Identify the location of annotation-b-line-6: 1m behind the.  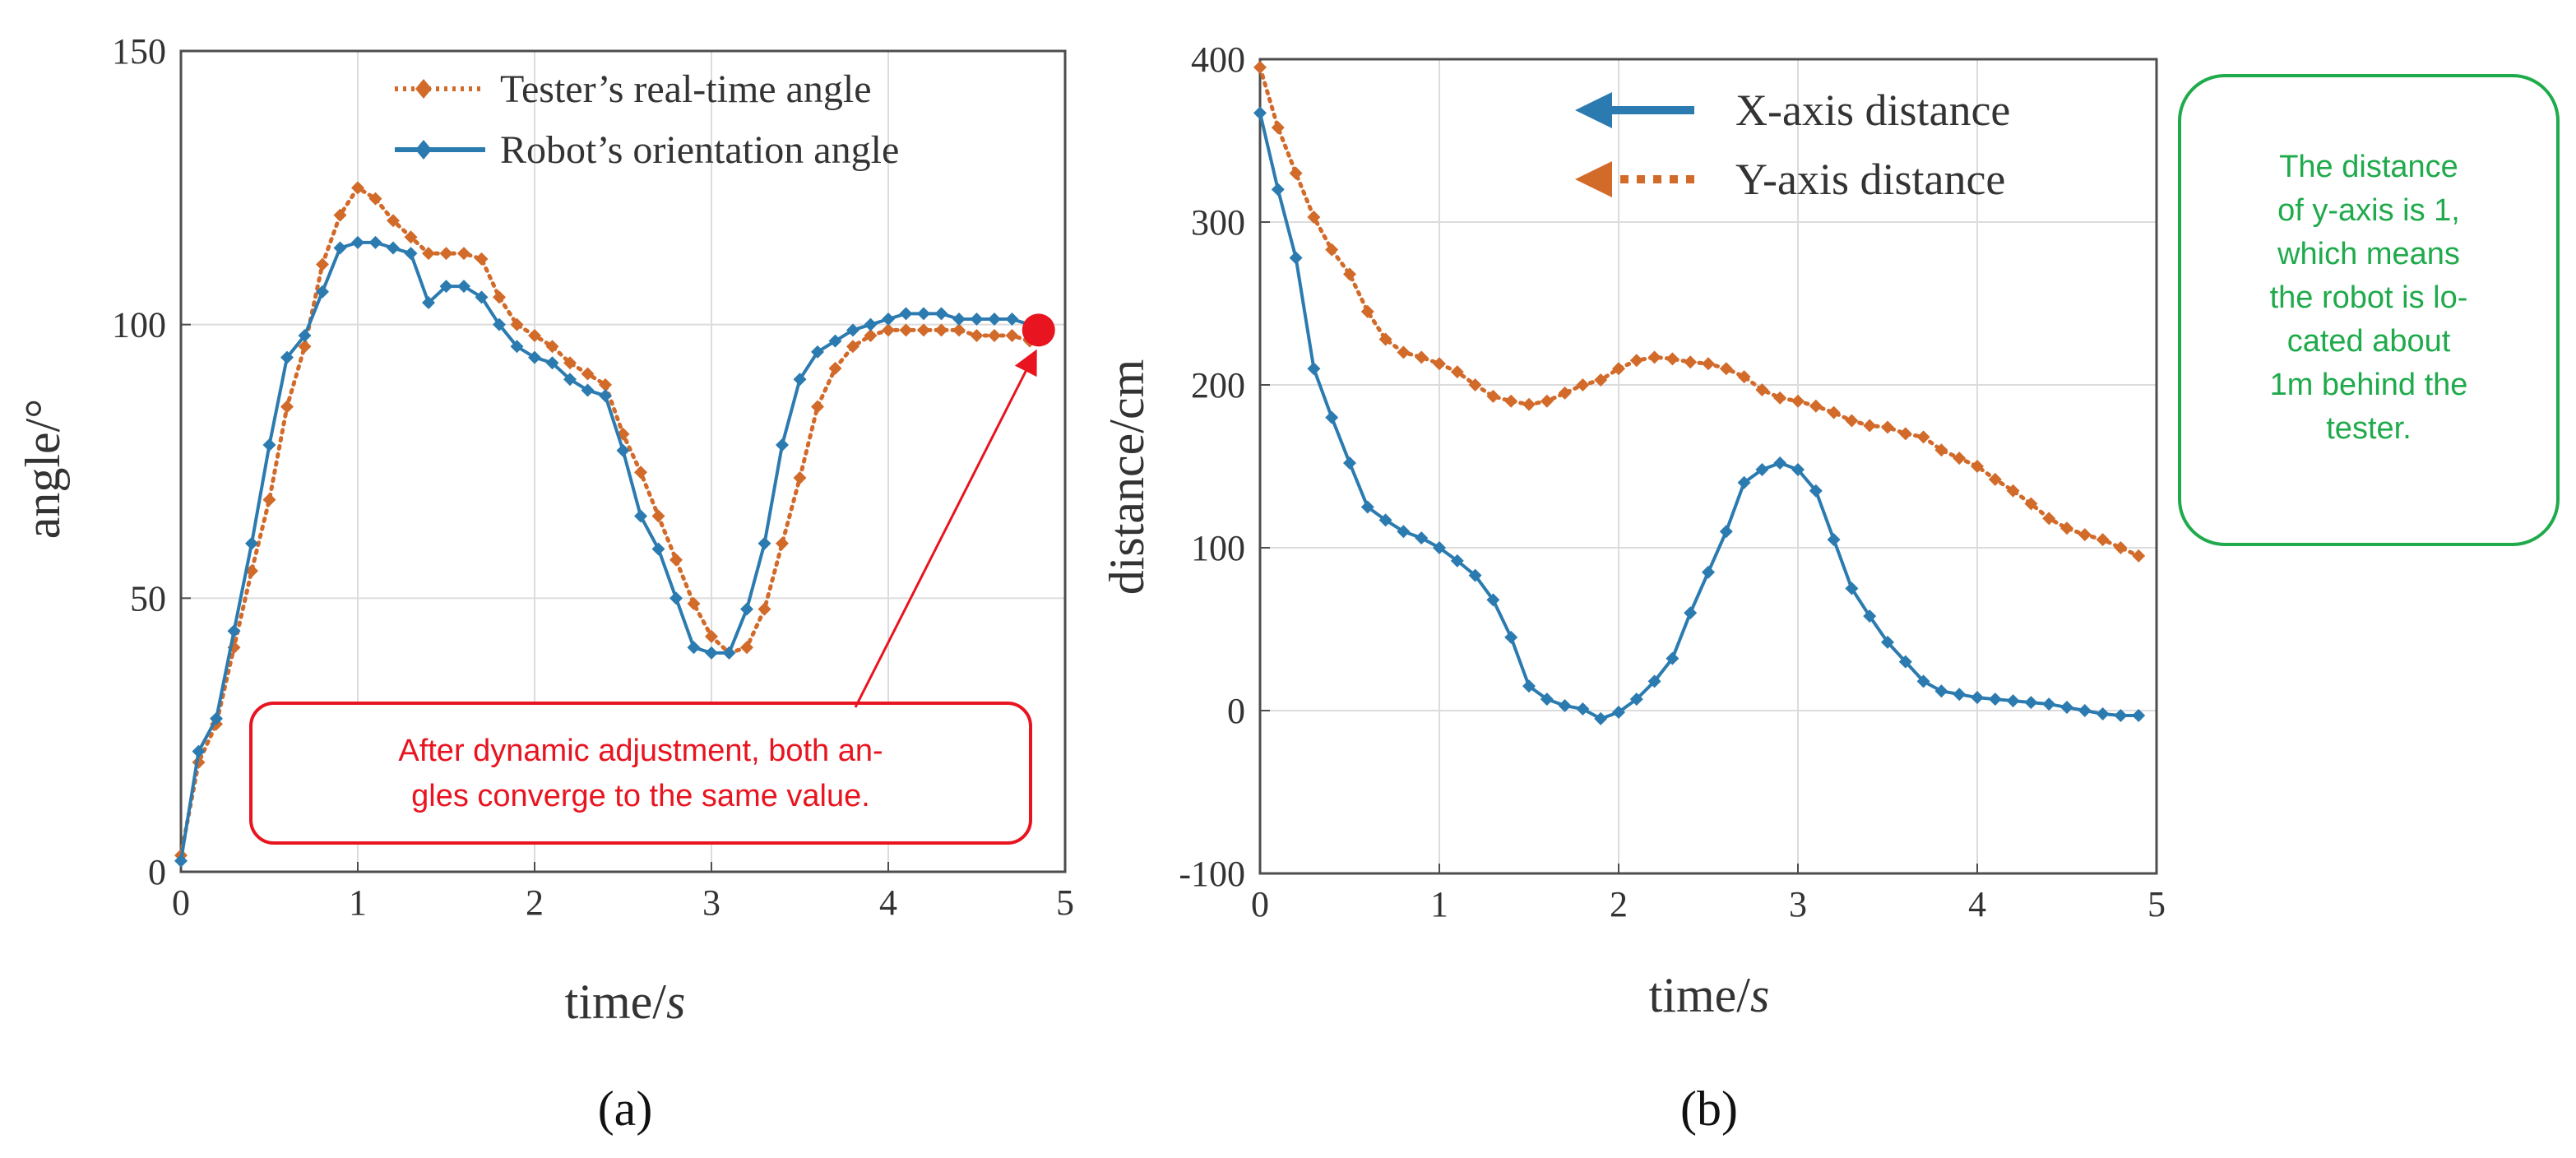
(2369, 385).